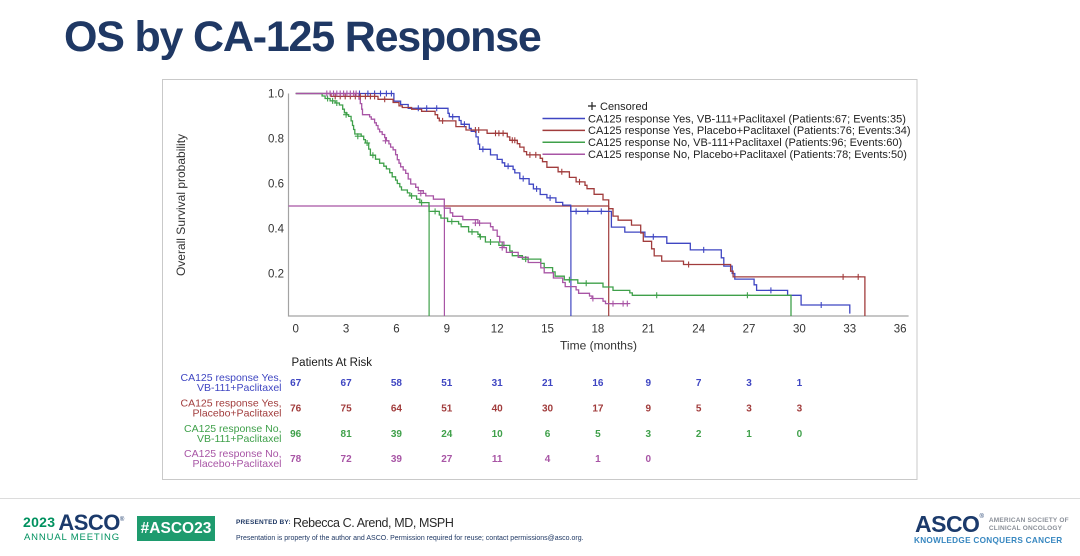 The image size is (1080, 556). I want to click on svg-text: 72, so click(347, 459).